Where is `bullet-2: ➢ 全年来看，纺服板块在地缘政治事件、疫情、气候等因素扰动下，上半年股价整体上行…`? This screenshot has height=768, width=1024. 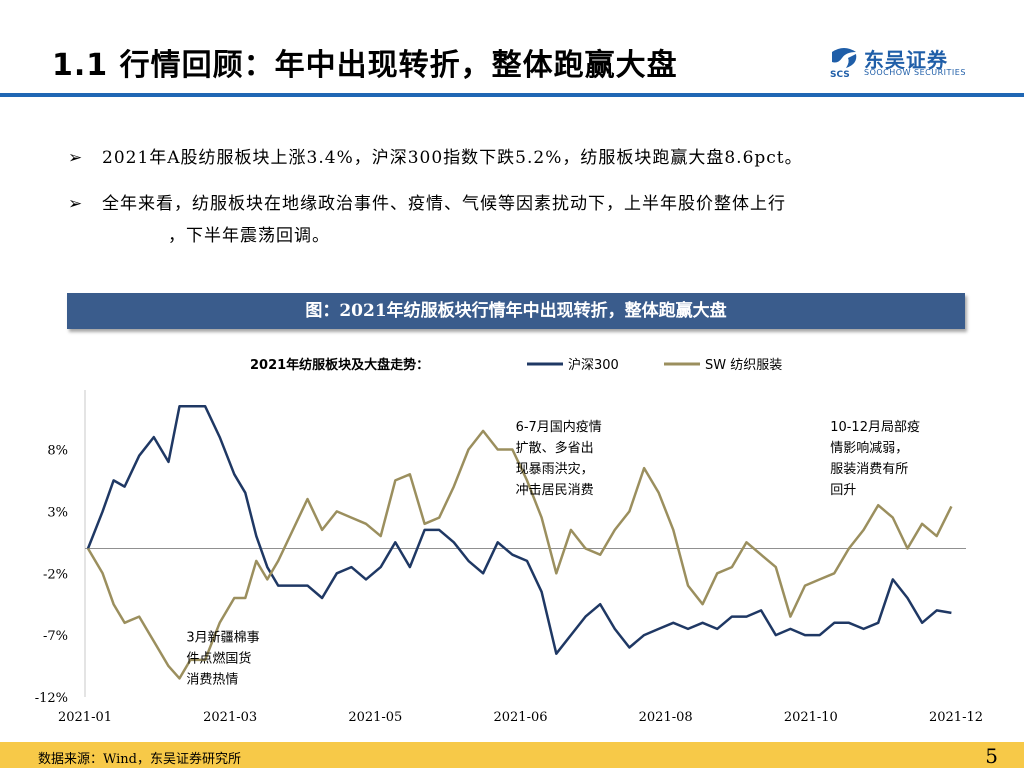 bullet-2: ➢ 全年来看，纺服板块在地缘政治事件、疫情、气候等因素扰动下，上半年股价整体上行… is located at coordinates (523, 220).